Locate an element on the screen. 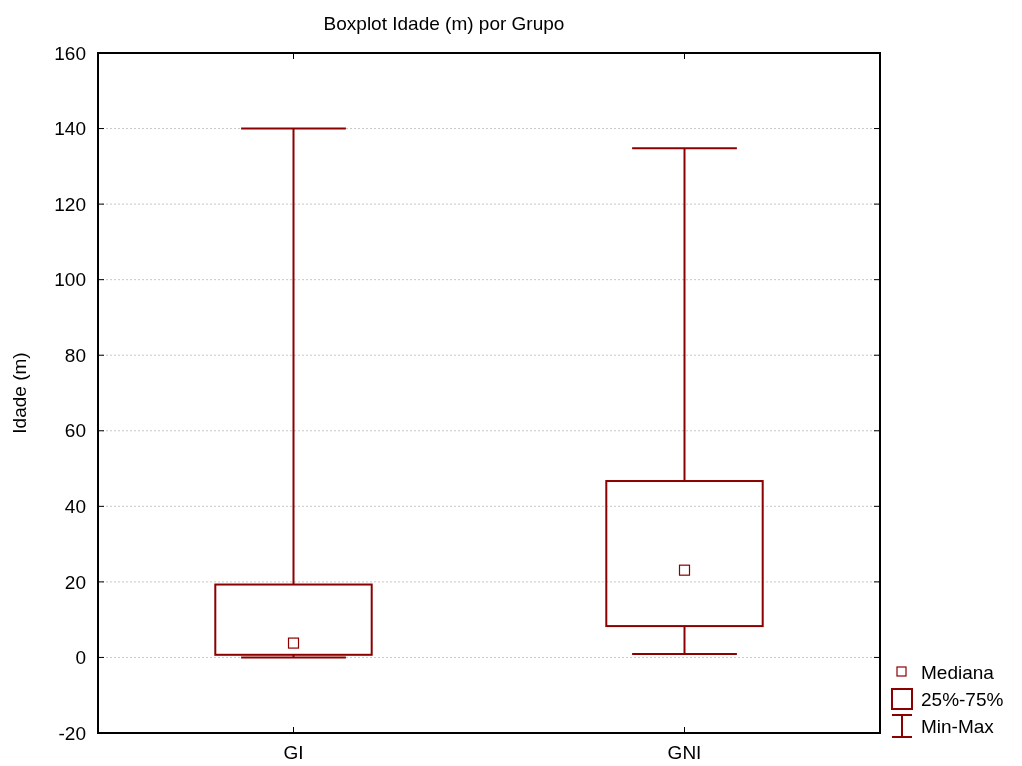 This screenshot has height=766, width=1022. y-tick-label: 100 is located at coordinates (70, 280).